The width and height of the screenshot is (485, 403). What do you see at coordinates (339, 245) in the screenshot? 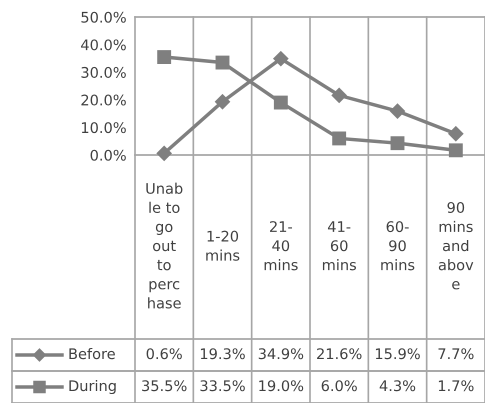
I see `x-tick-label: 41- 60 mins` at bounding box center [339, 245].